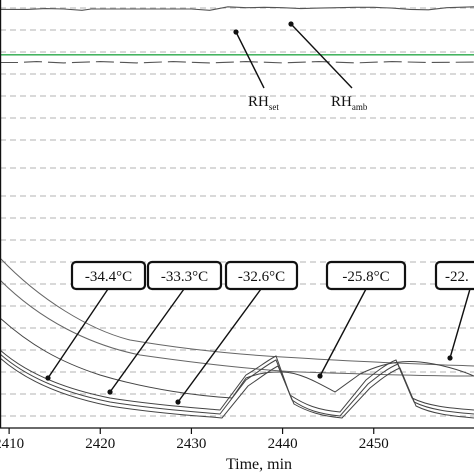 The width and height of the screenshot is (474, 474). I want to click on temp-label-5: -22., so click(454, 275).